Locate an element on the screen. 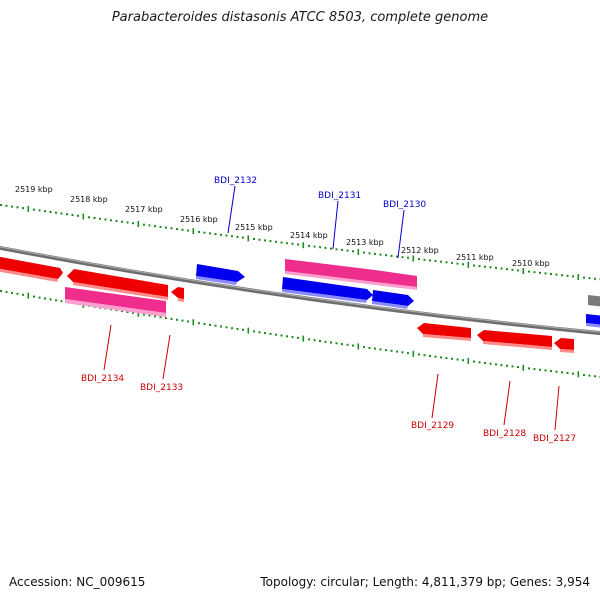 The height and width of the screenshot is (600, 600). gene-label-bdi-2127: BDI_2127 is located at coordinates (554, 439).